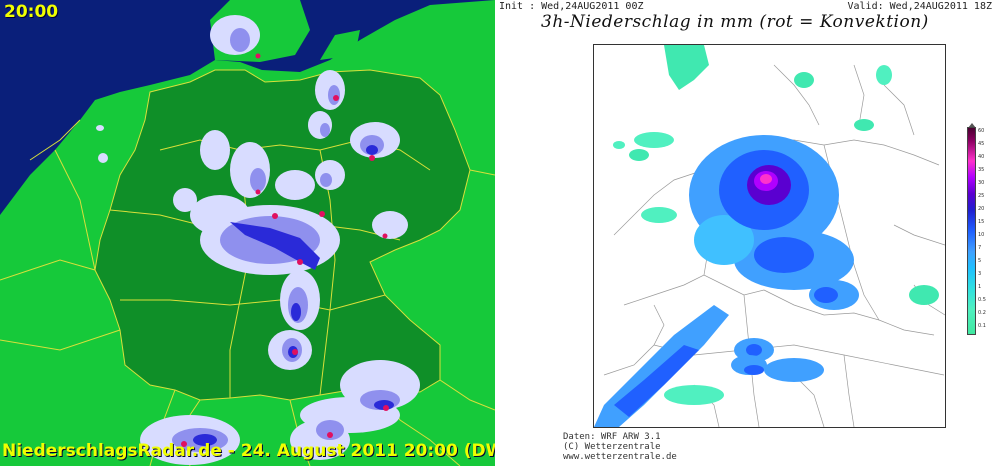 The height and width of the screenshot is (466, 1000). What do you see at coordinates (981, 170) in the screenshot?
I see `scale-label: 35` at bounding box center [981, 170].